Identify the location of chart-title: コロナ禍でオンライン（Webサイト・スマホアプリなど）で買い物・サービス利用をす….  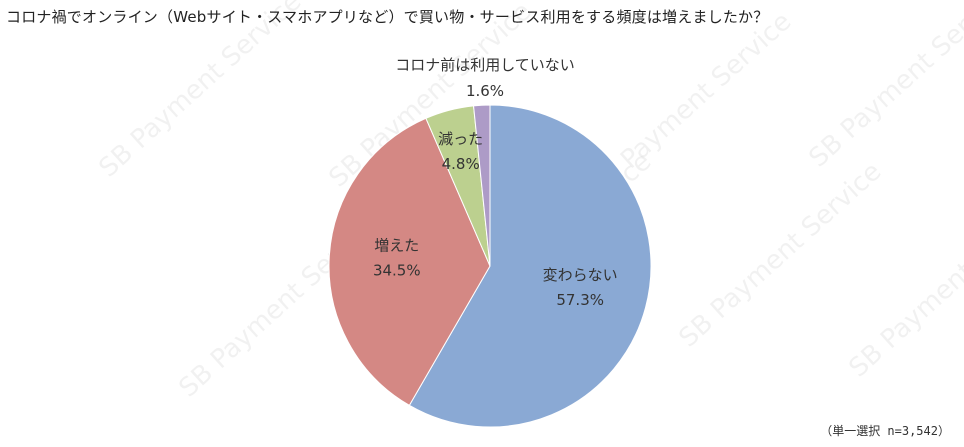
(387, 17).